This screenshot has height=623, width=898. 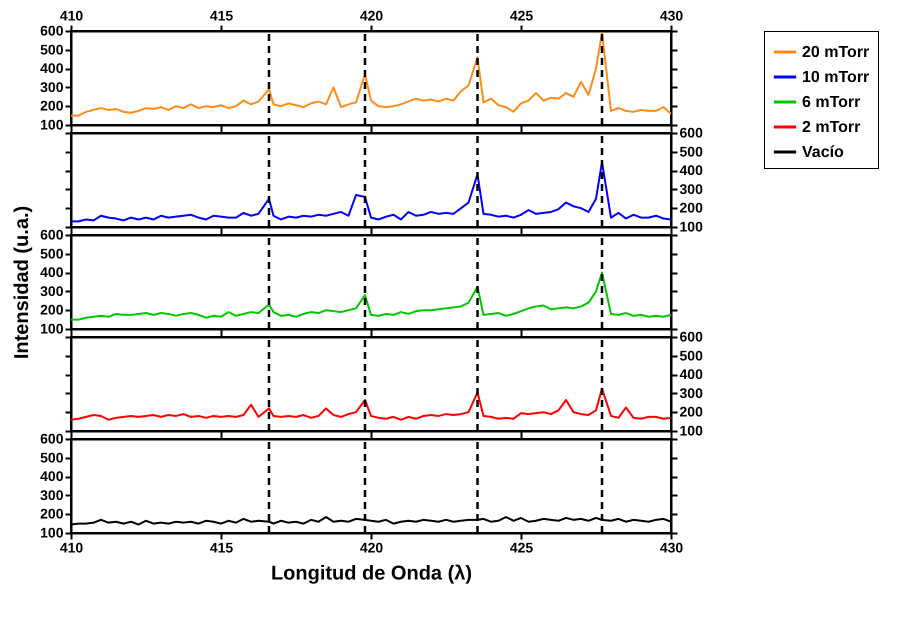 I want to click on x2-tick-label: 415, so click(x=222, y=16).